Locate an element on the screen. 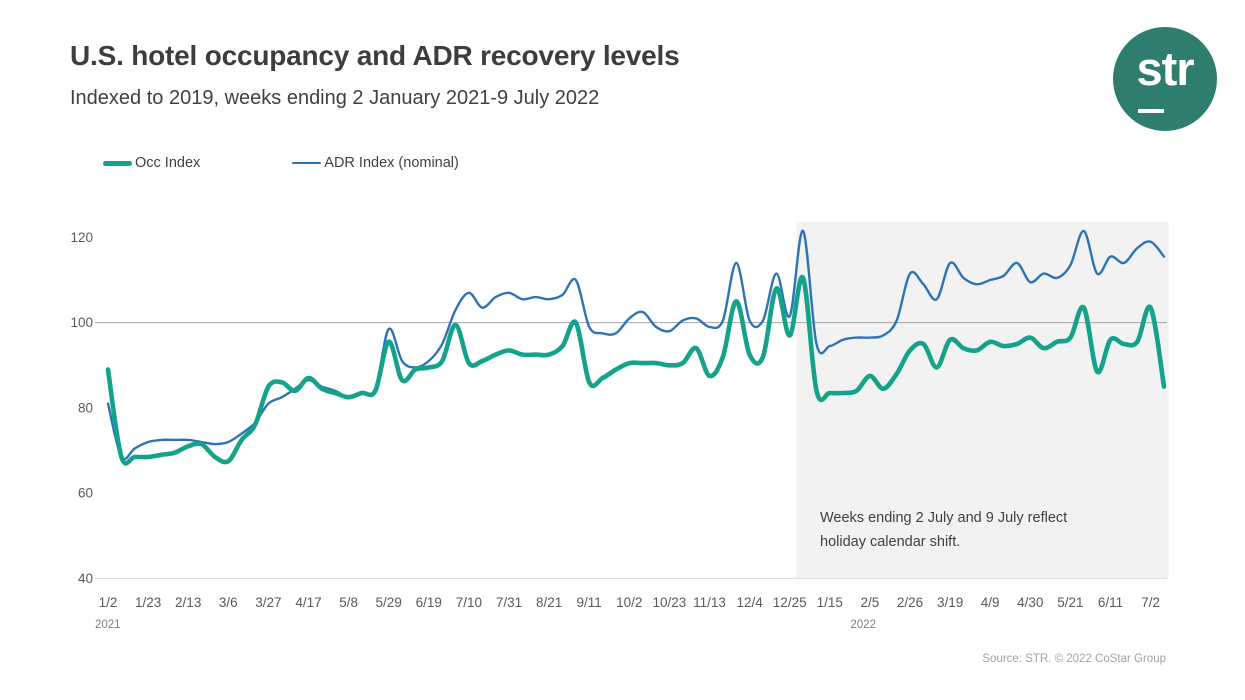  legend-item-adr: ADR Index (nominal) is located at coordinates (375, 163).